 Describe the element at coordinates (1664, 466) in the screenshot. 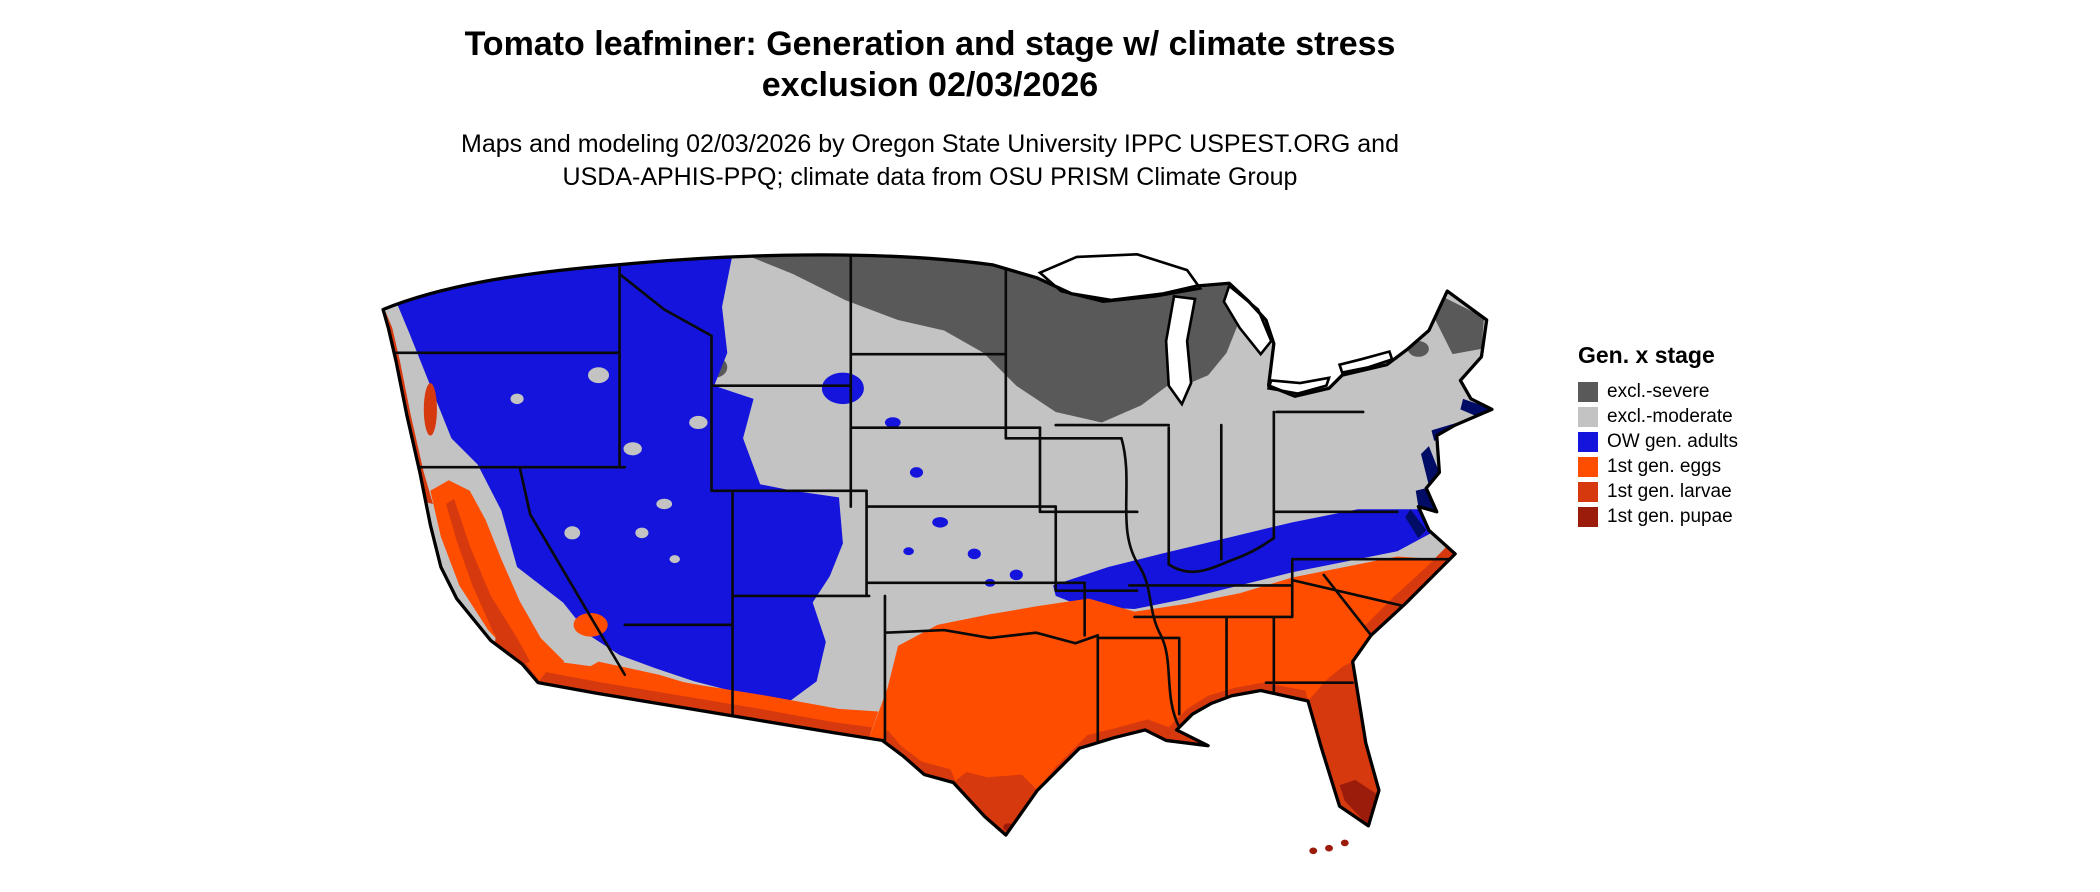

I see `legend-label-first-gen-eggs: 1st gen. eggs` at that location.